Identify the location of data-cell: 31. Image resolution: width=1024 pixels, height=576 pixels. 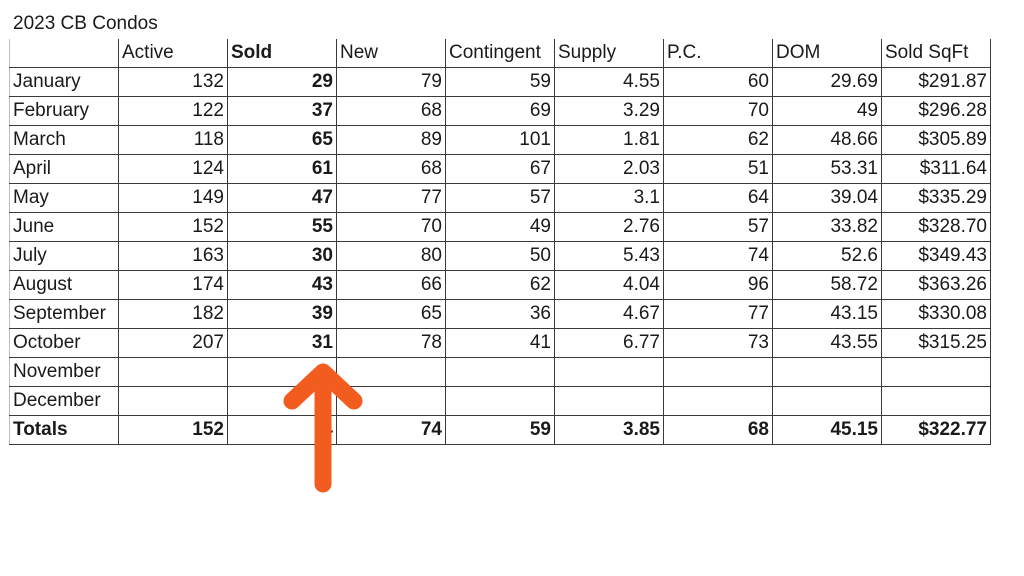
(282, 343).